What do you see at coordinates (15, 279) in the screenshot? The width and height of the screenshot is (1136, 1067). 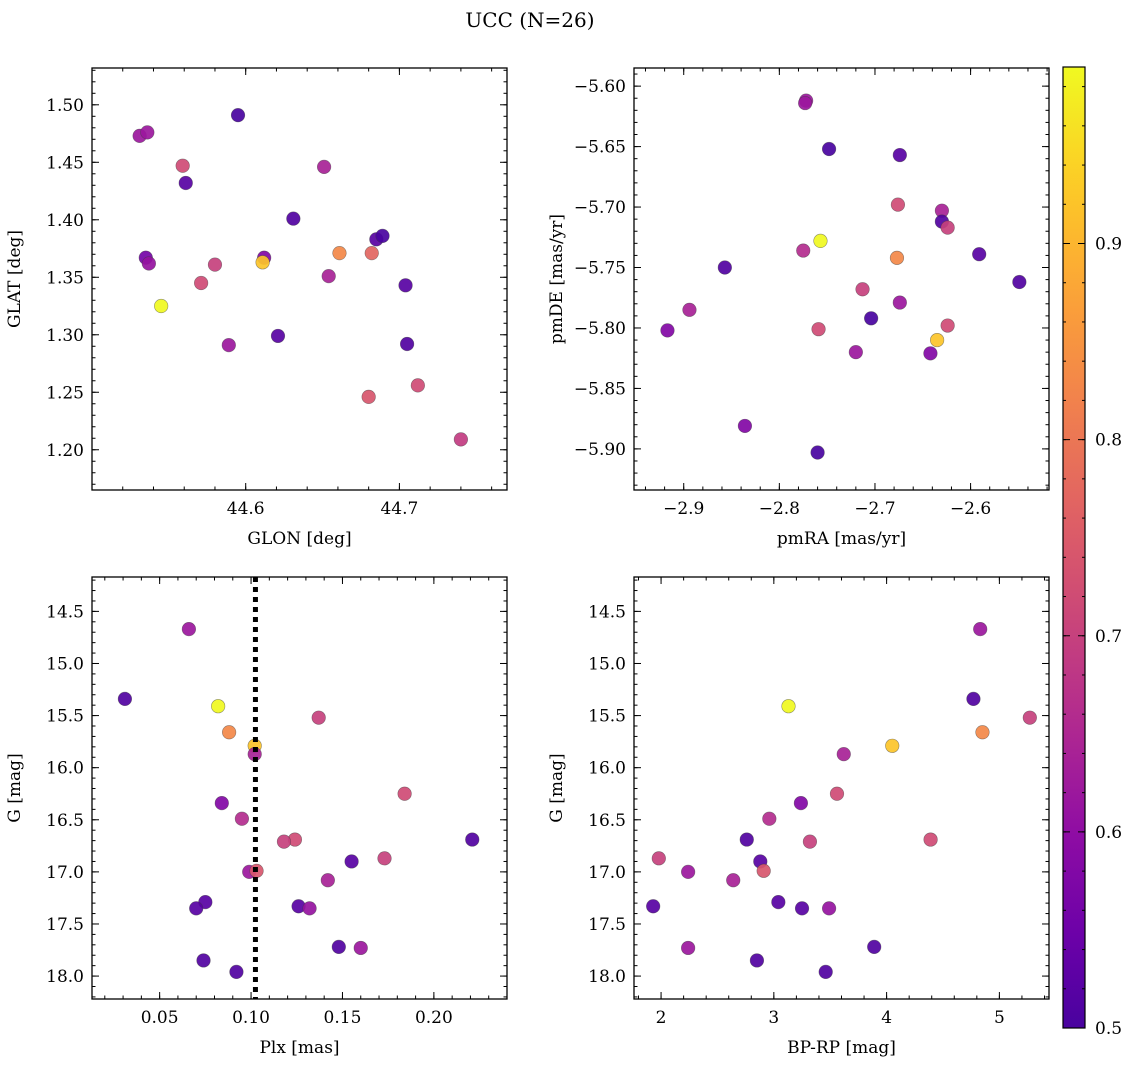 I see `y-axis-label: GLAT [deg]` at bounding box center [15, 279].